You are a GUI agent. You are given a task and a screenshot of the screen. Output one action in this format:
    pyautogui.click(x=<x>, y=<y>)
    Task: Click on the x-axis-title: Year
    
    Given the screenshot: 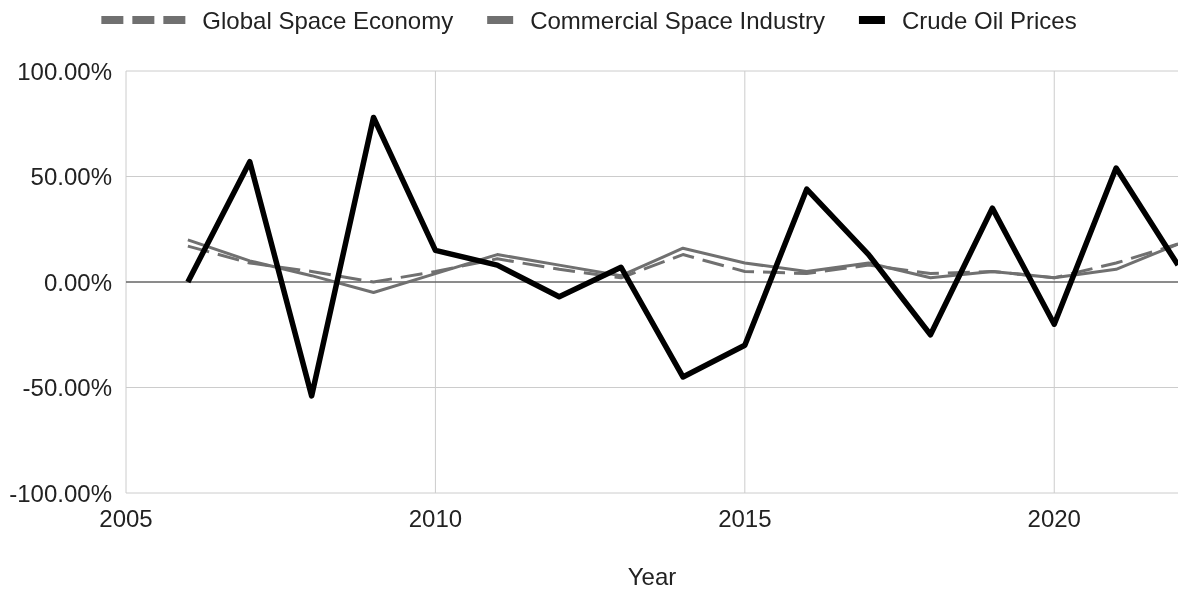 What is the action you would take?
    pyautogui.click(x=652, y=576)
    